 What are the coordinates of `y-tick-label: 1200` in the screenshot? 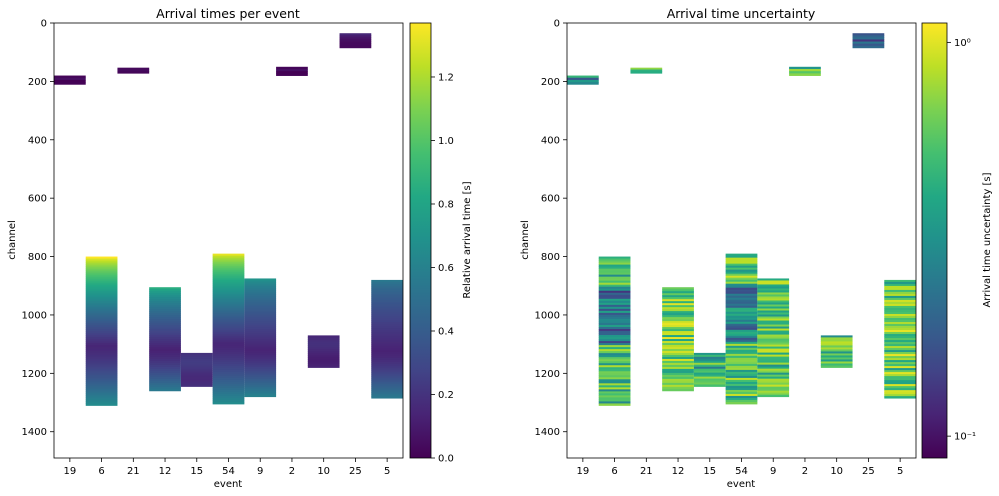 It's located at (547, 374).